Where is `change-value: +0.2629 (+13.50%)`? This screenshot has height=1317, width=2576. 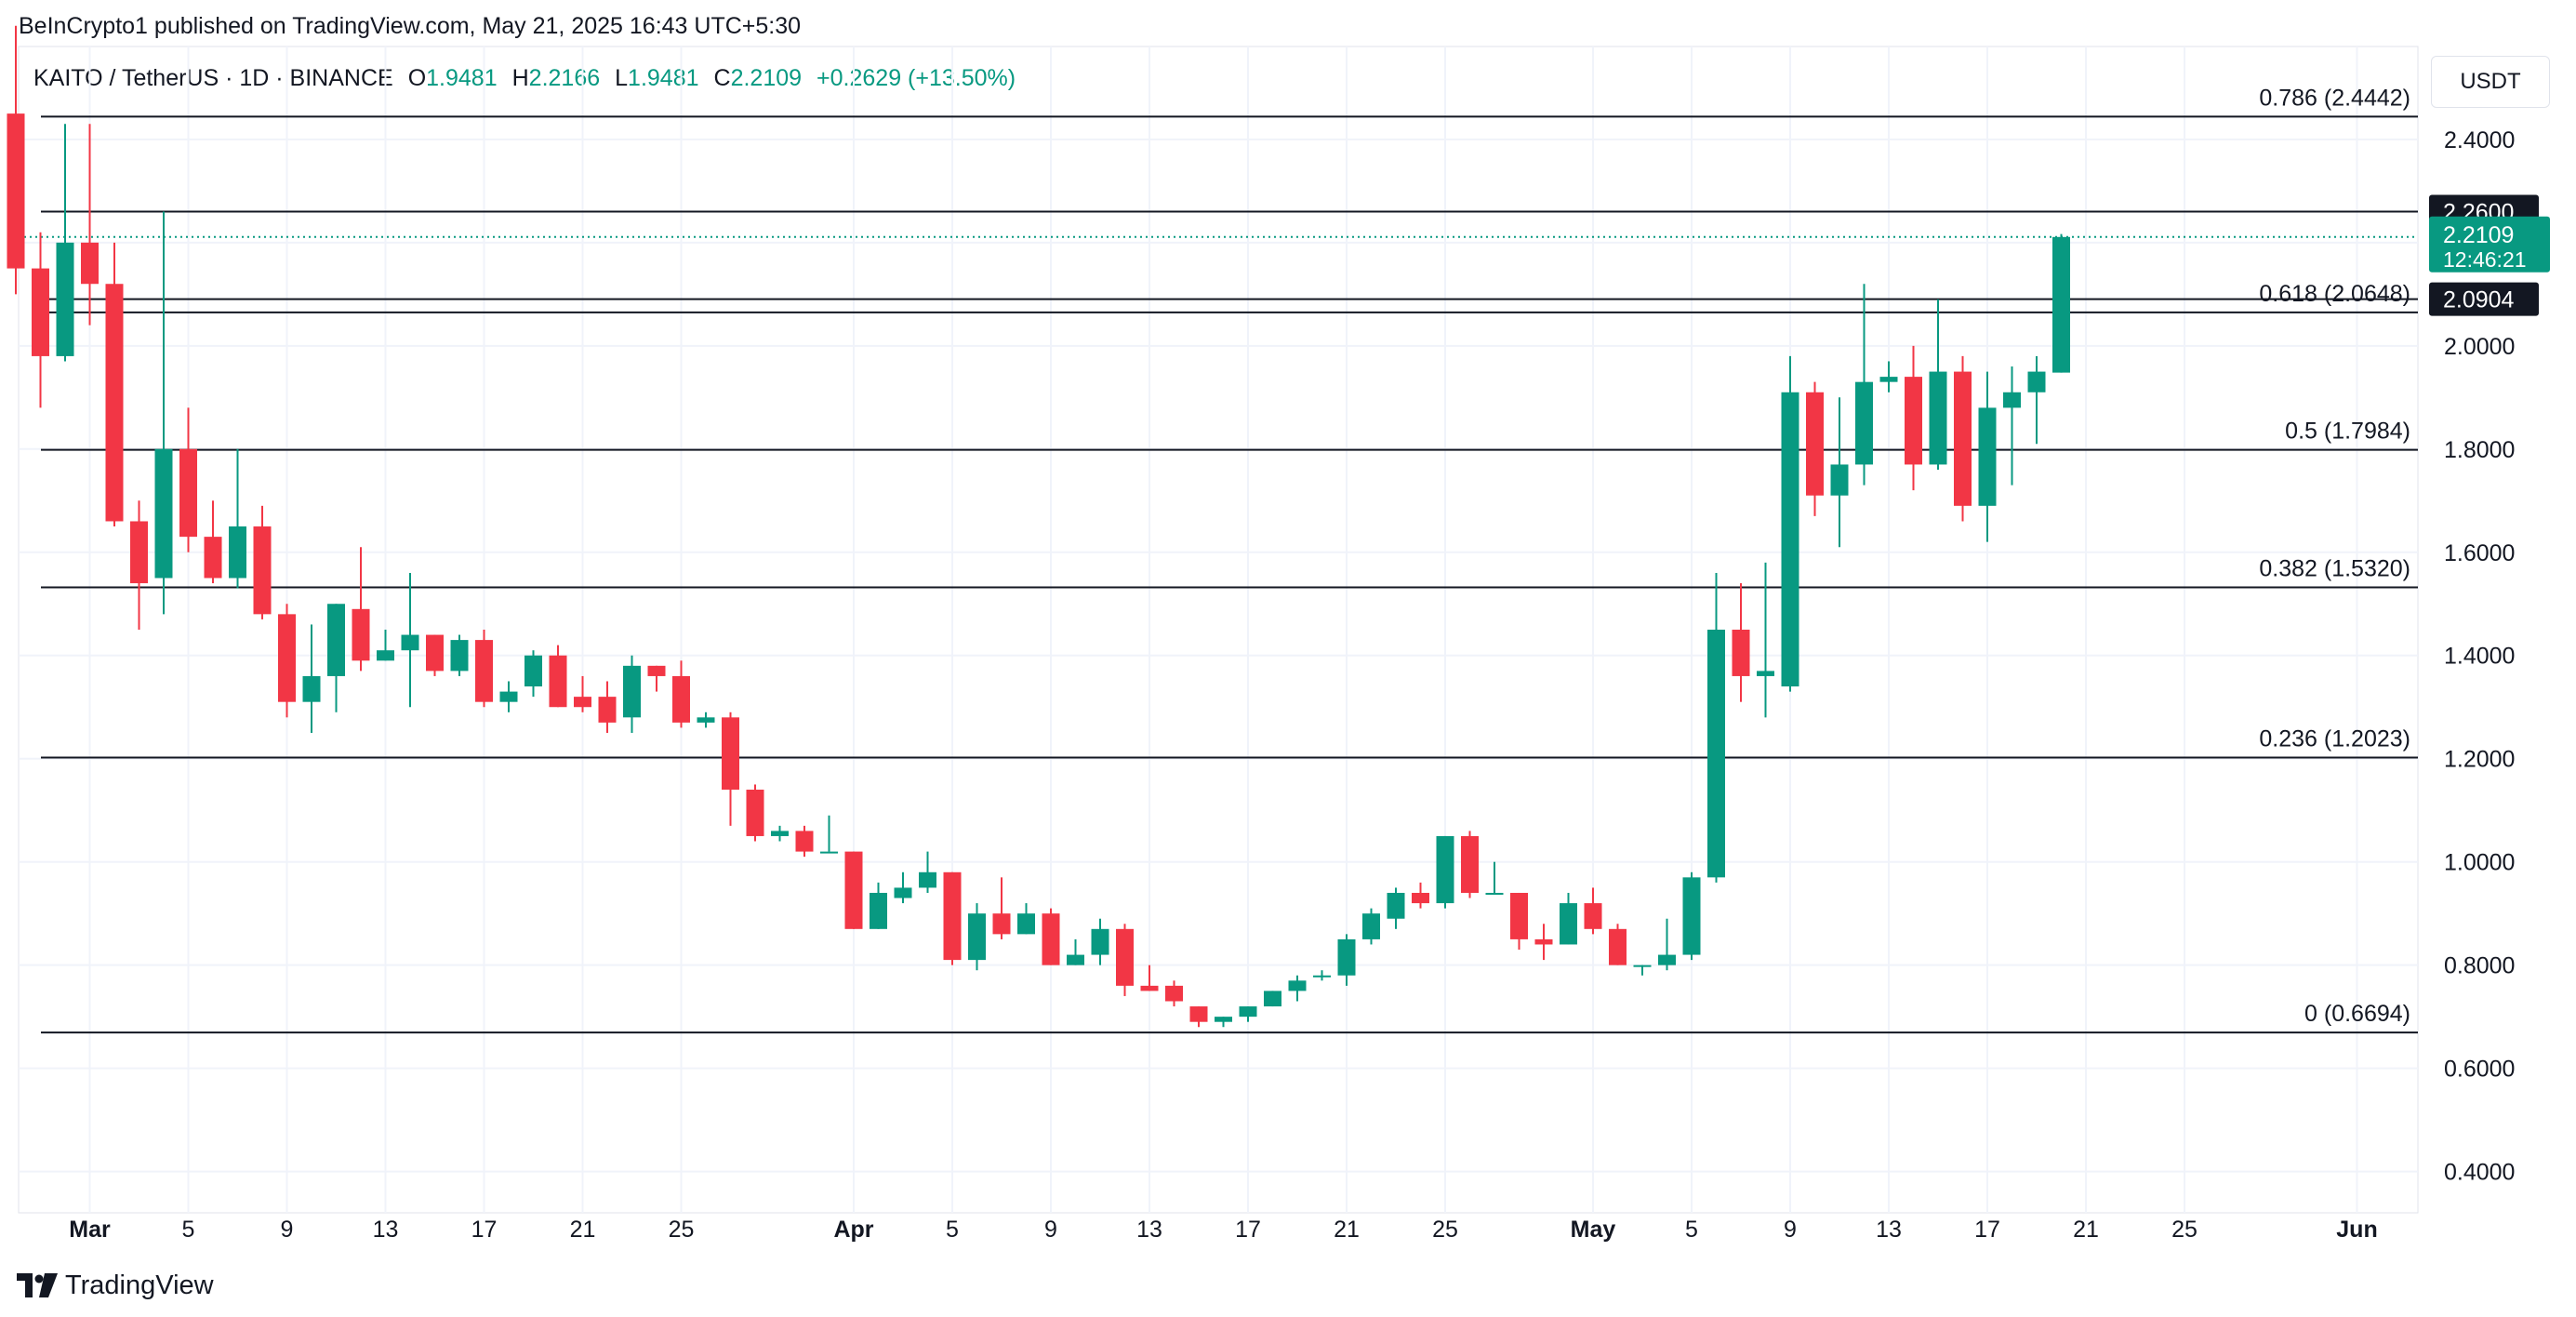
change-value: +0.2629 (+13.50%) is located at coordinates (916, 78).